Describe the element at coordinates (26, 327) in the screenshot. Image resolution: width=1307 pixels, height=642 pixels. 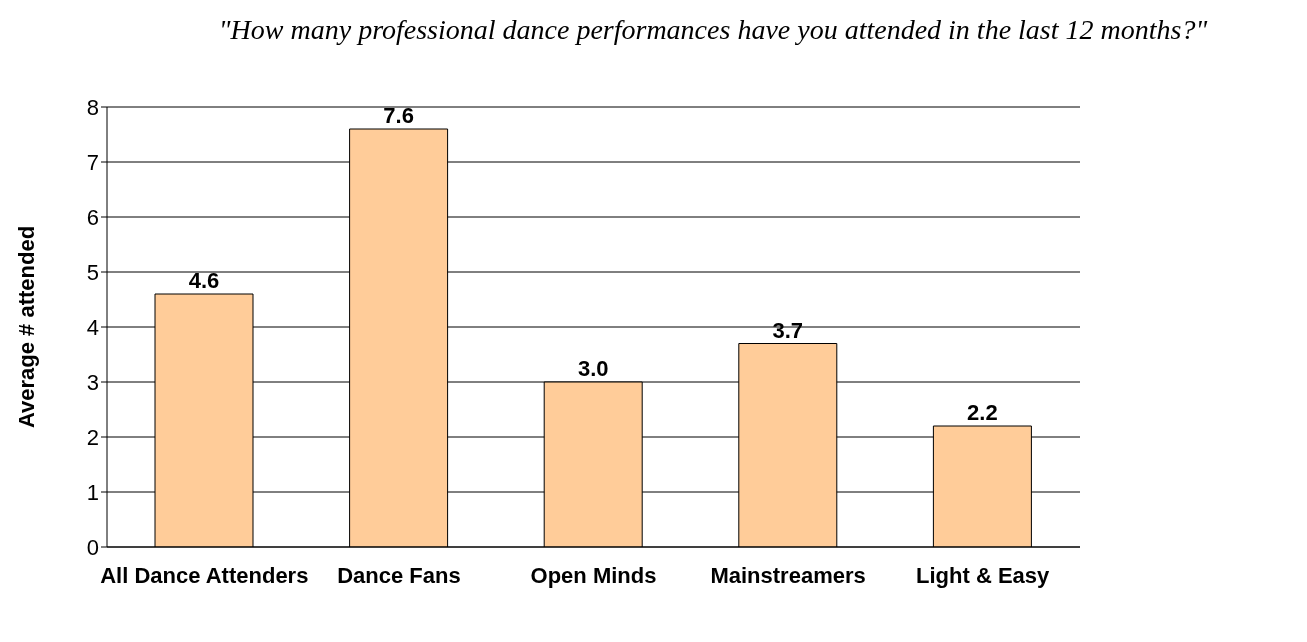
I see `y-axis-title: Average # attended` at that location.